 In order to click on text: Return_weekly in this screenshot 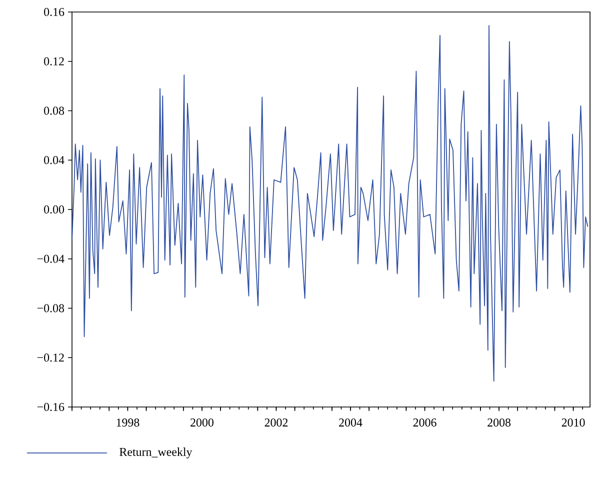, I will do `click(156, 453)`.